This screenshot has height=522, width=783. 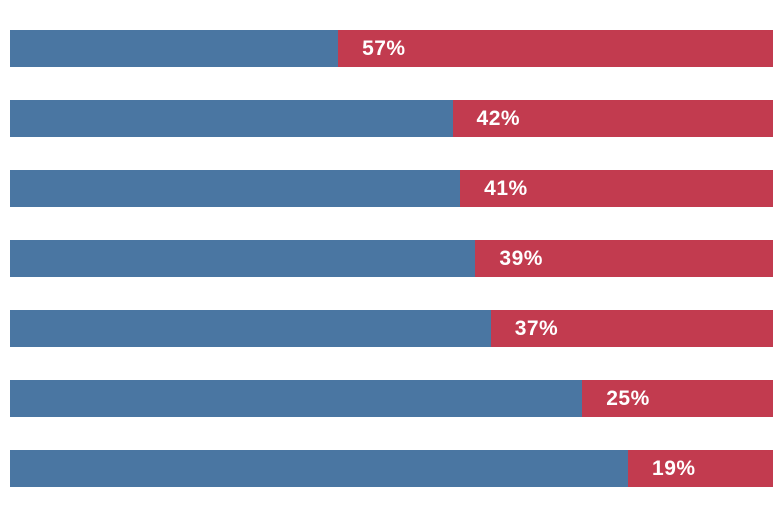 What do you see at coordinates (498, 118) in the screenshot?
I see `bar-value-label: 42%` at bounding box center [498, 118].